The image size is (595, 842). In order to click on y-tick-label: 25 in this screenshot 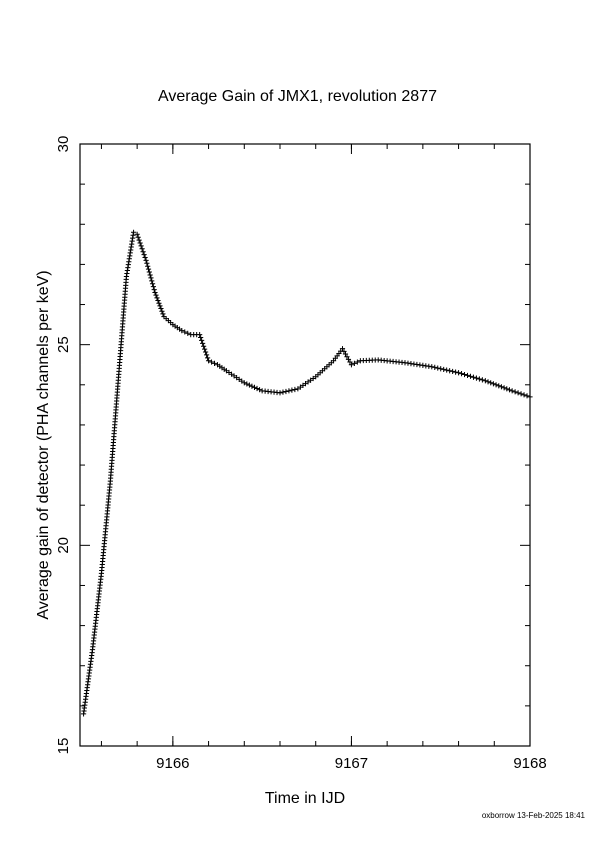, I will do `click(63, 344)`.